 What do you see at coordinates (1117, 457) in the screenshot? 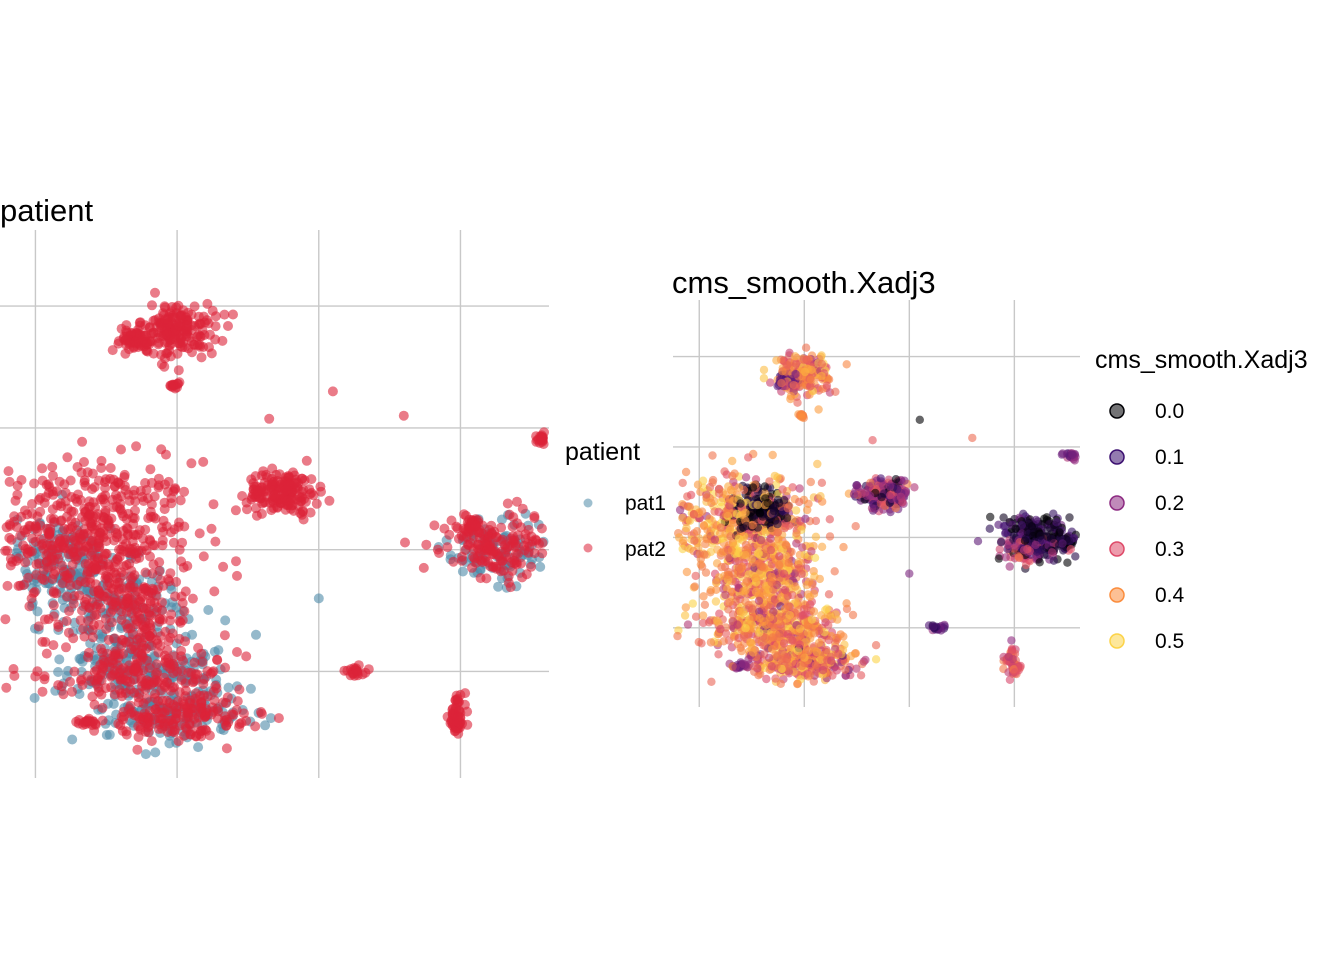
I see `legend-key-0.1` at bounding box center [1117, 457].